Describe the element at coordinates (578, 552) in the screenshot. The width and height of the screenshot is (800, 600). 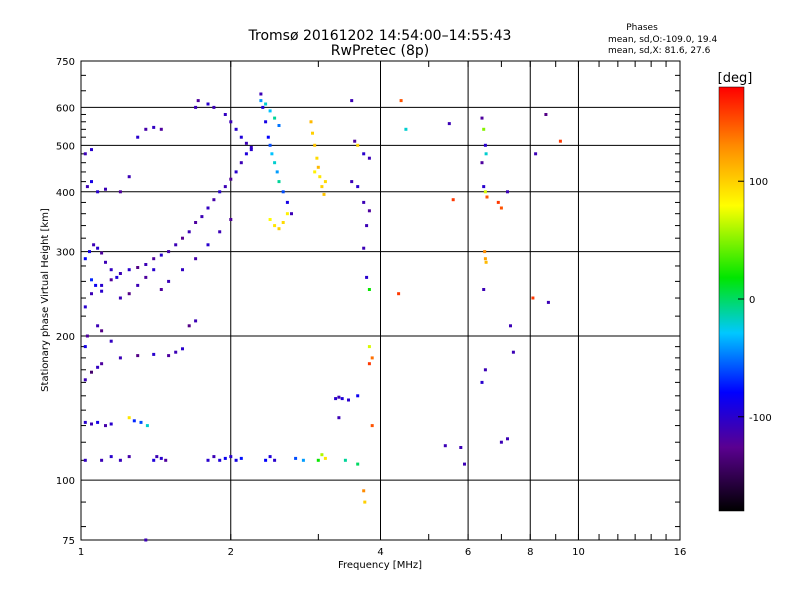
I see `x-tick-label: 10` at that location.